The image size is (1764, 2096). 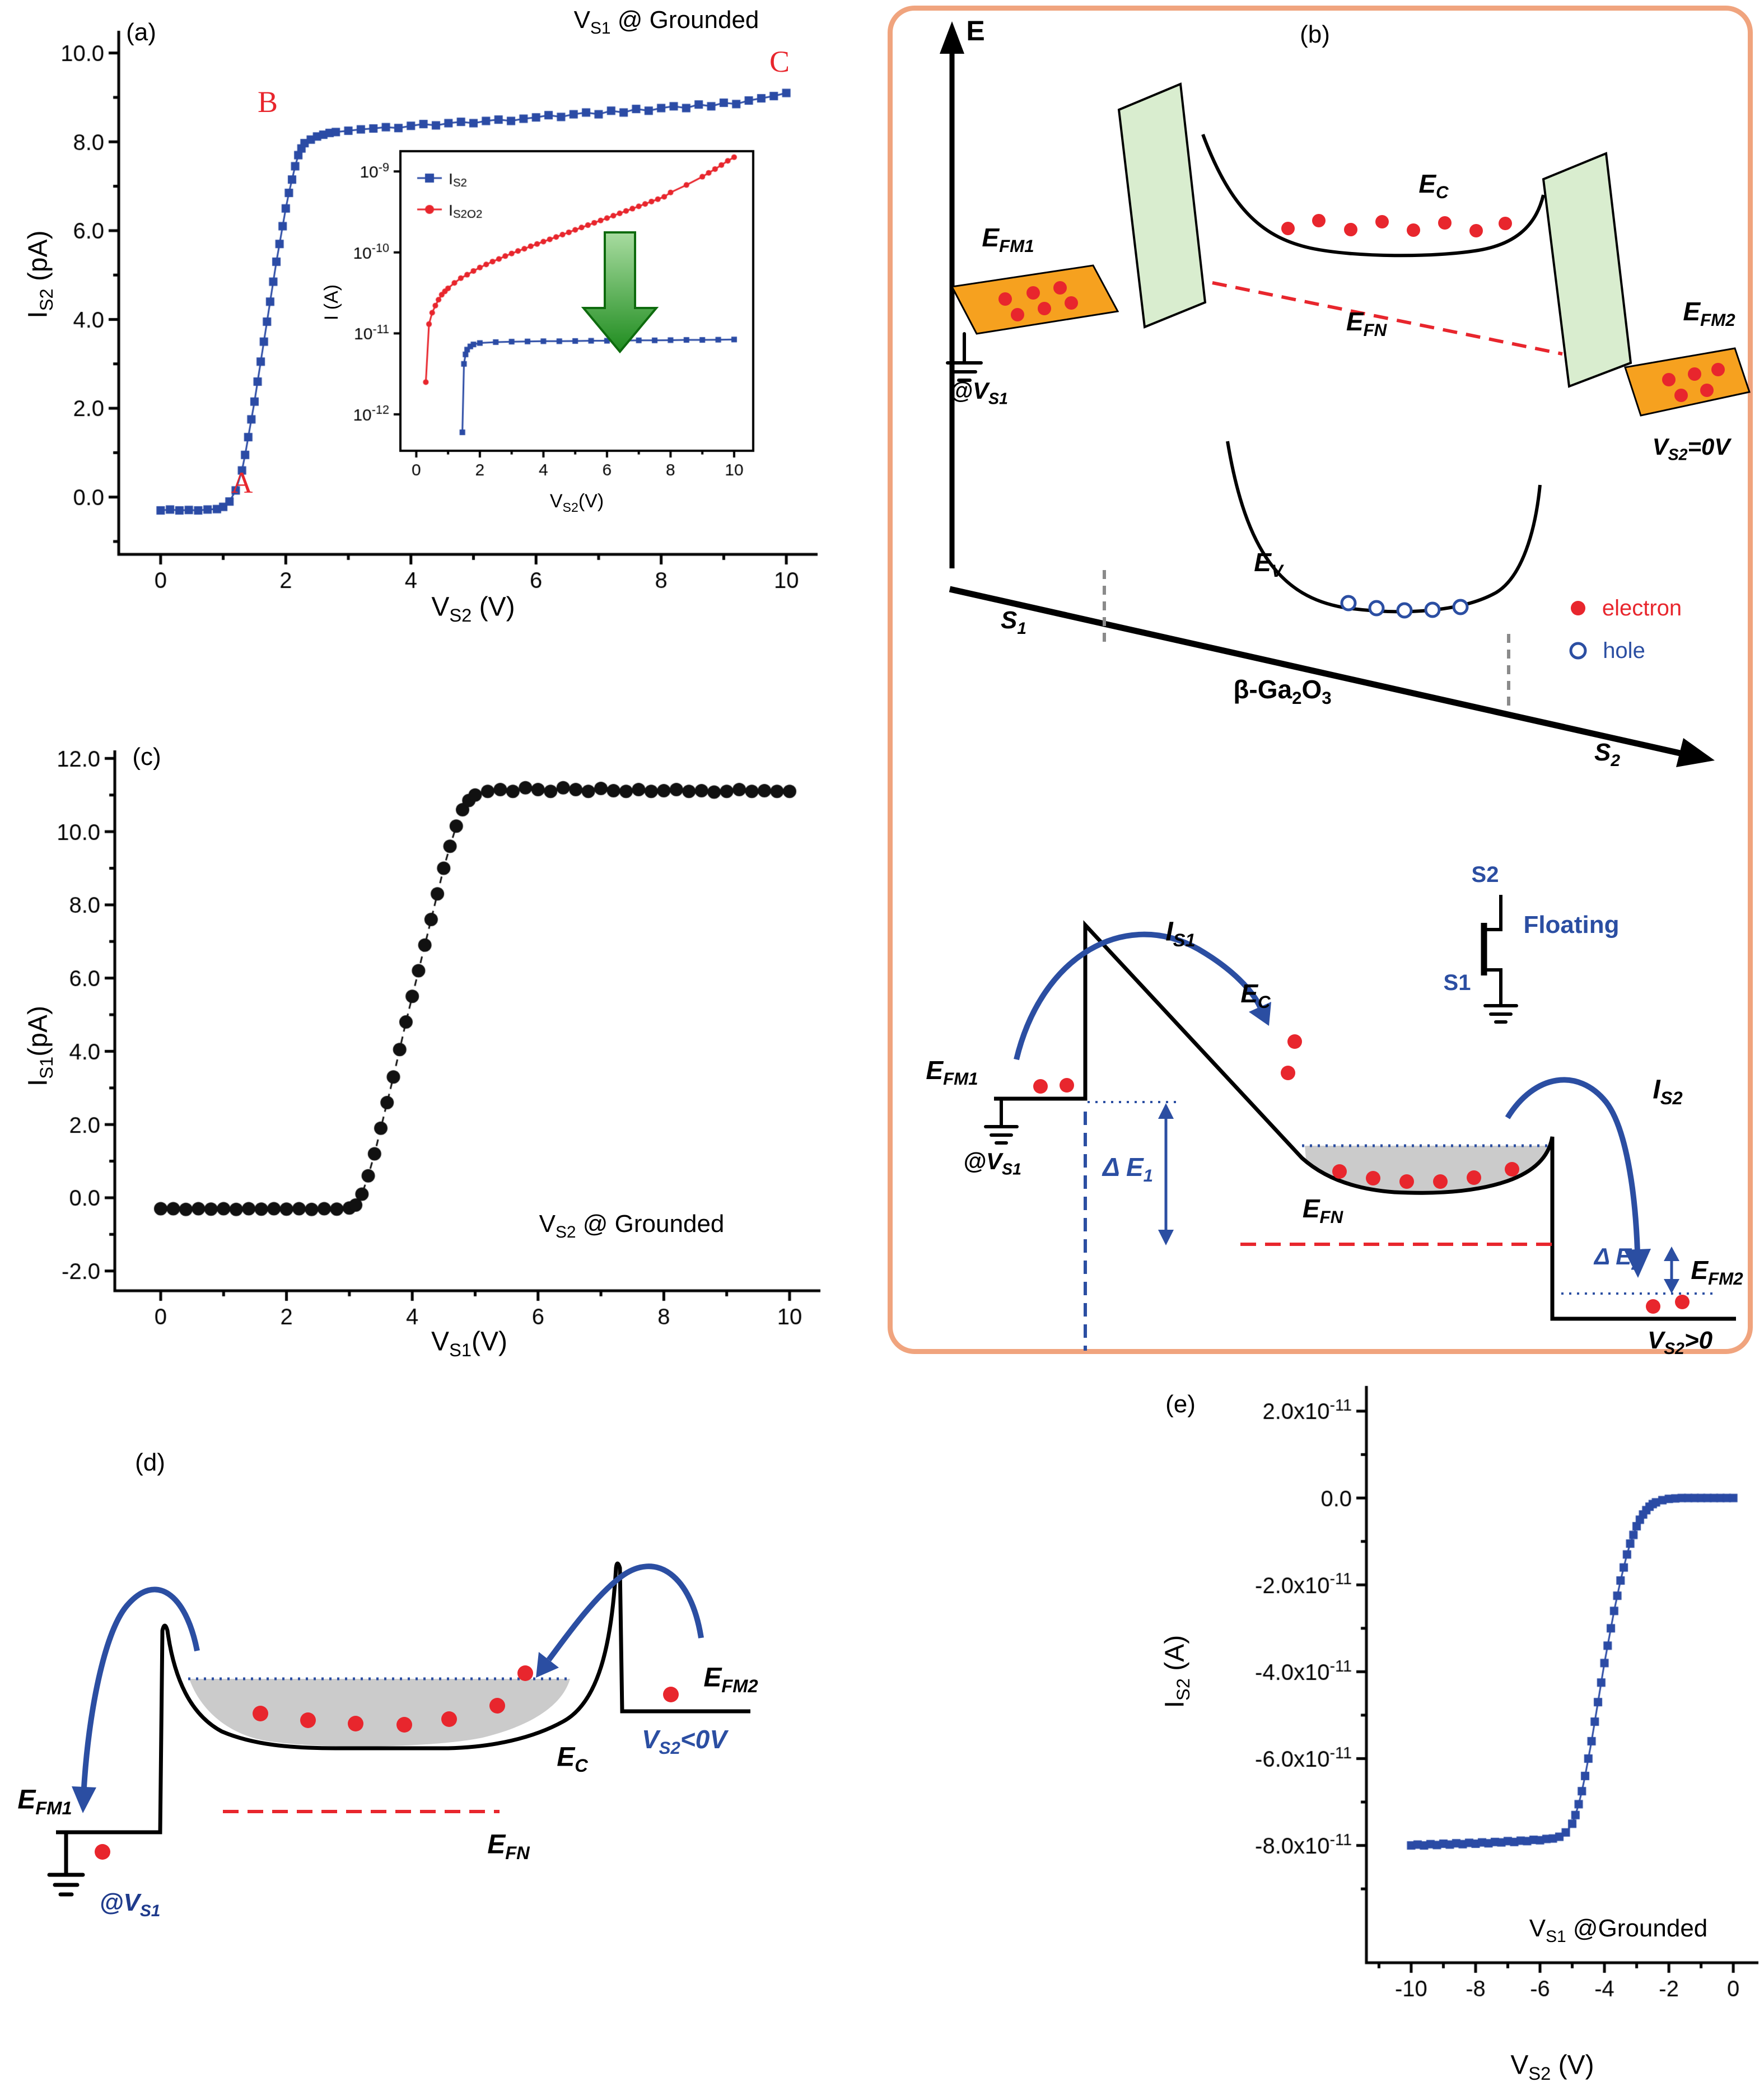 What do you see at coordinates (684, 1741) in the screenshot?
I see `vs2-lt0-label: VS2<0V` at bounding box center [684, 1741].